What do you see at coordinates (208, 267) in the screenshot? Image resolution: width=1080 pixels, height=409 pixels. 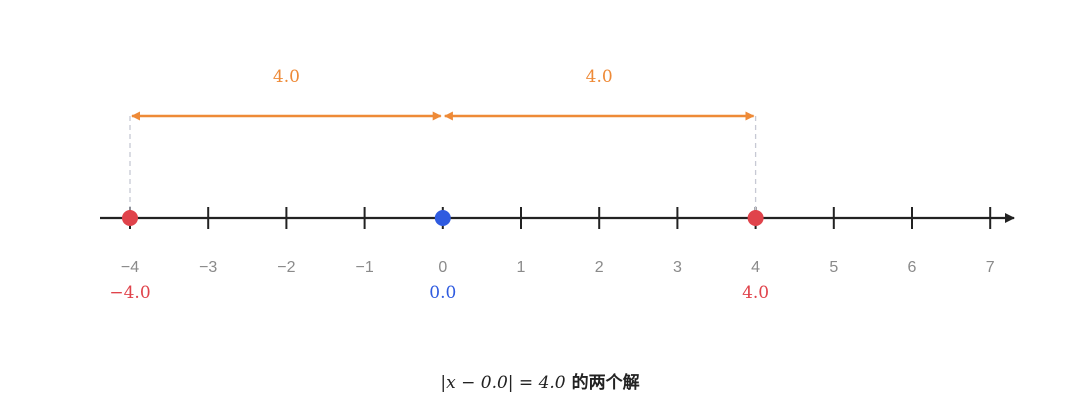 I see `axis-tick-label: −3` at bounding box center [208, 267].